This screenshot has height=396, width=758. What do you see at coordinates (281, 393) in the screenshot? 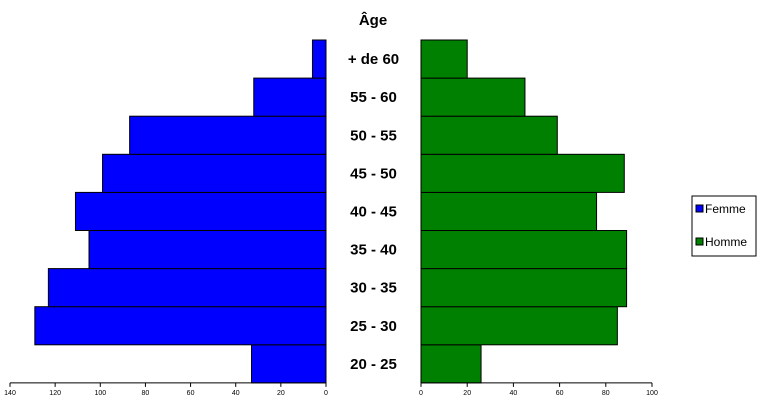
I see `femme-axis-tick-label: 20` at bounding box center [281, 393].